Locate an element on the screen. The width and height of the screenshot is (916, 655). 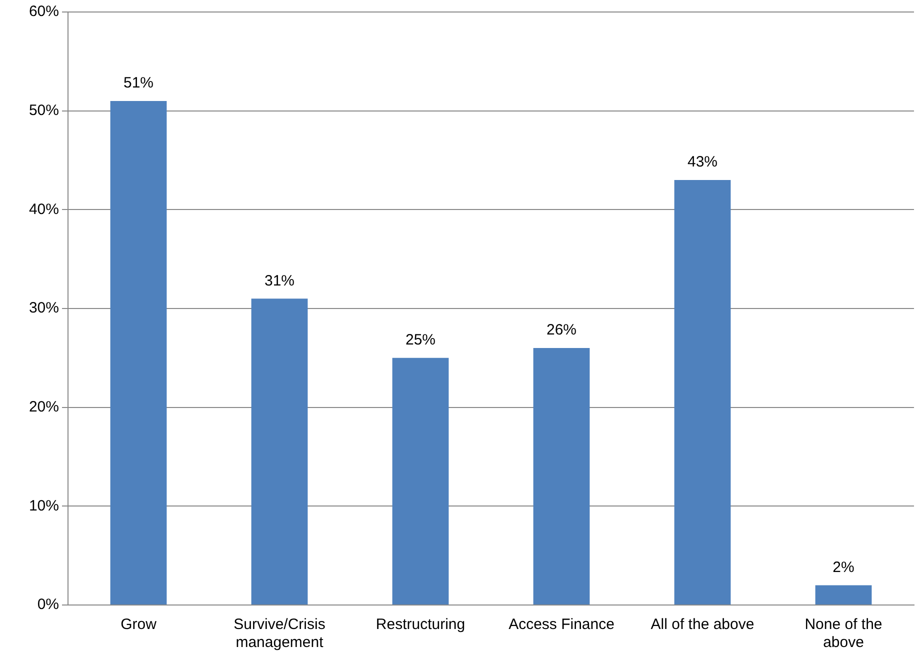
x-tick-label: Access Finance is located at coordinates (561, 625).